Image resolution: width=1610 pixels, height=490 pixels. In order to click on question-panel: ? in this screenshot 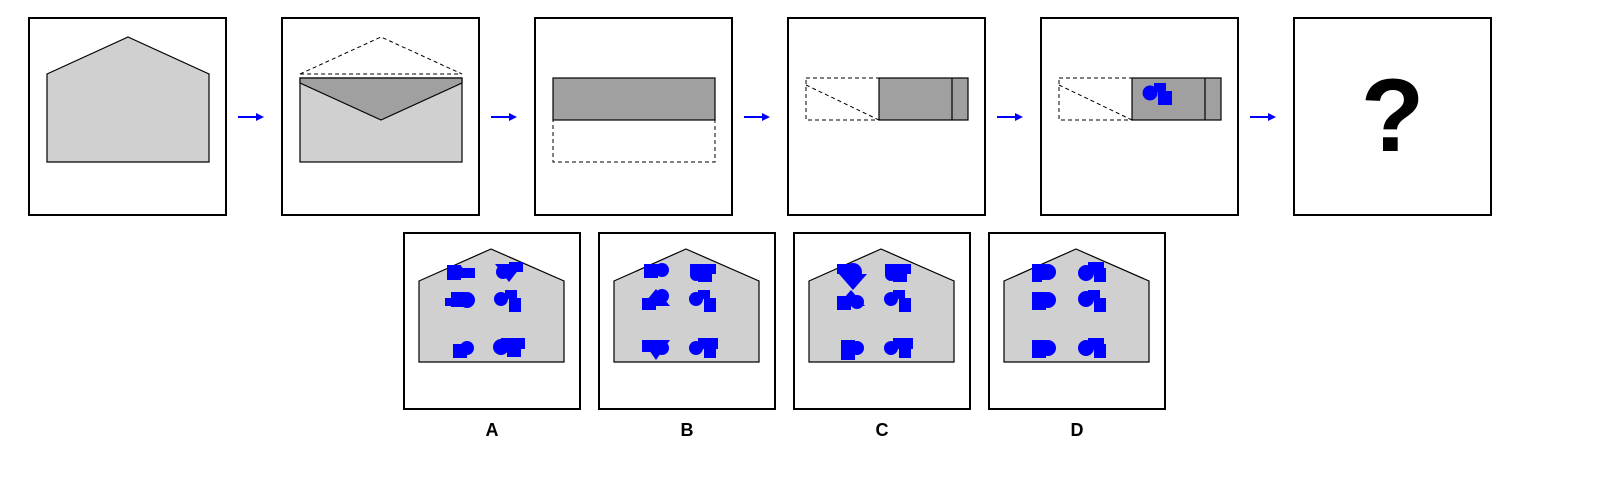, I will do `click(1392, 116)`.